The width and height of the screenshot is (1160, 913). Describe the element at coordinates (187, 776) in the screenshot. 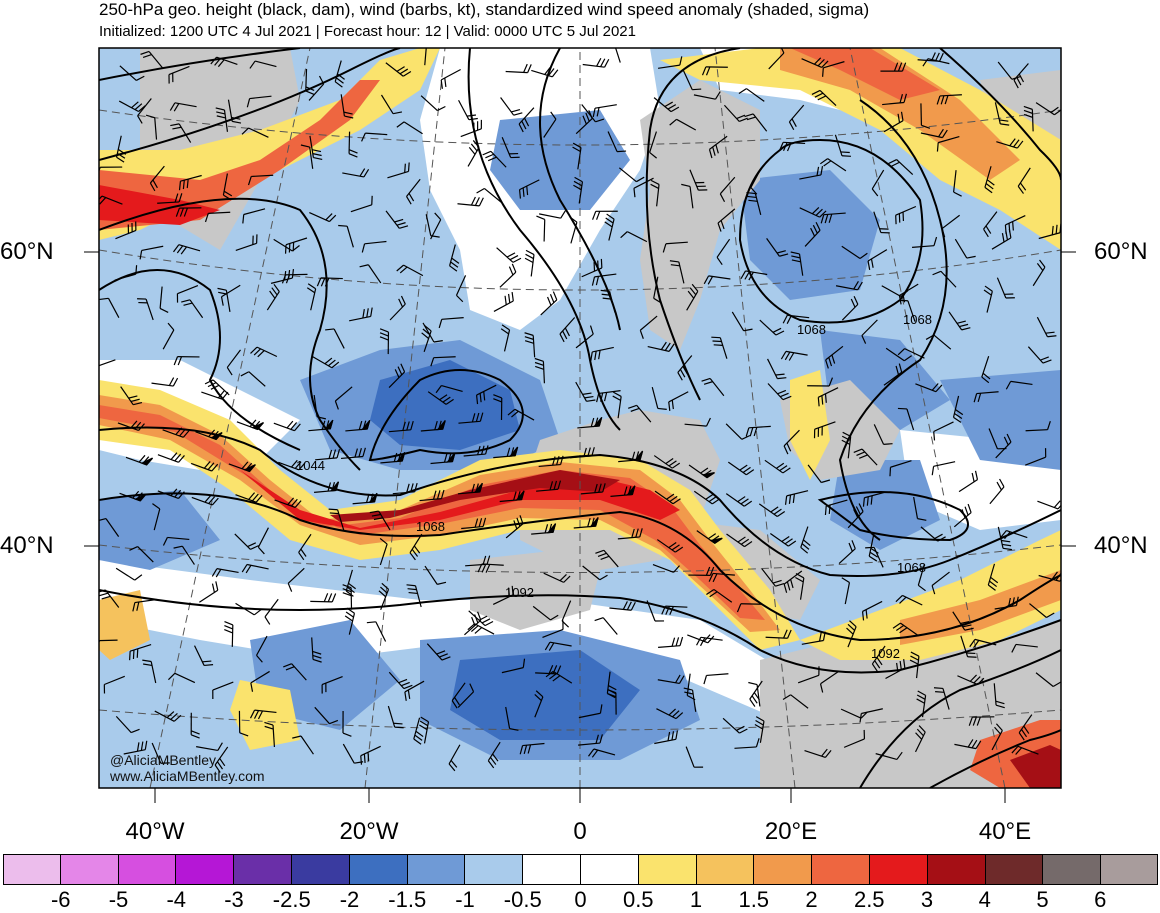

I see `credit-website: www.AliciaMBentley.com` at that location.